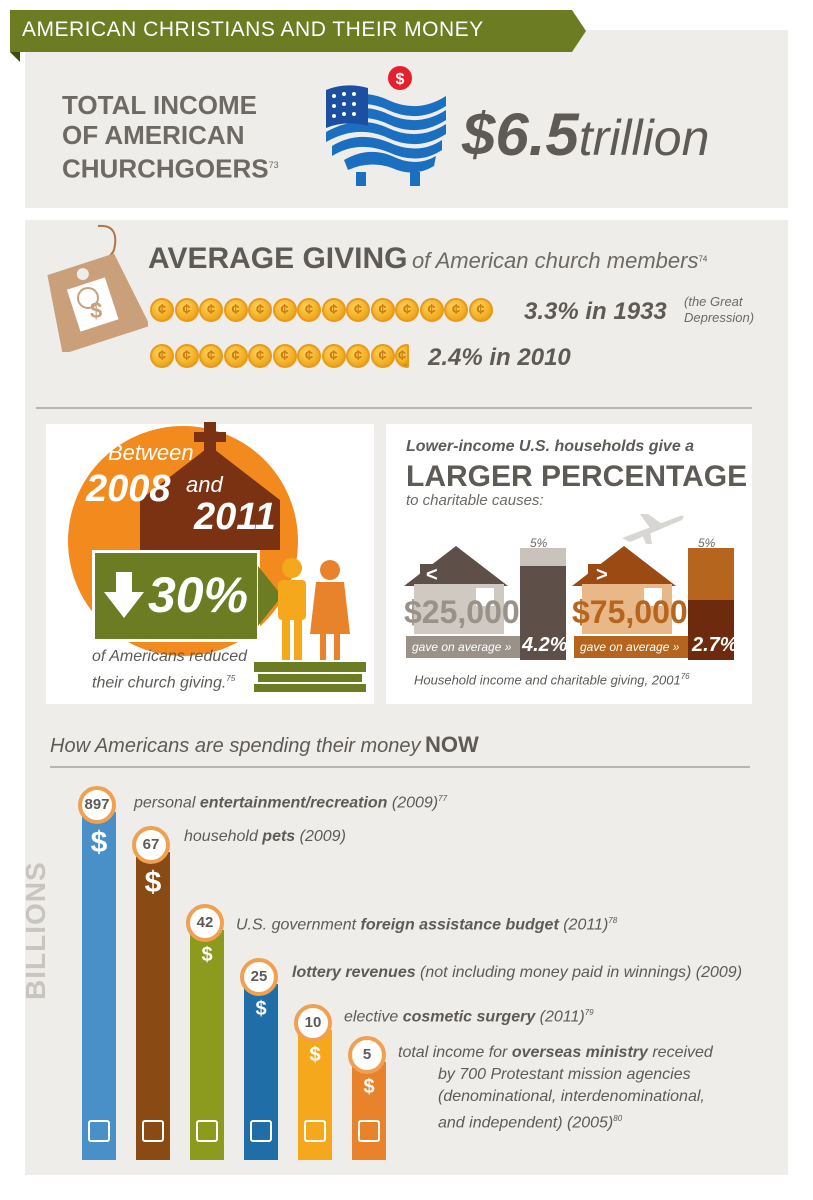  What do you see at coordinates (462, 612) in the screenshot?
I see `house1-income: $25,000` at bounding box center [462, 612].